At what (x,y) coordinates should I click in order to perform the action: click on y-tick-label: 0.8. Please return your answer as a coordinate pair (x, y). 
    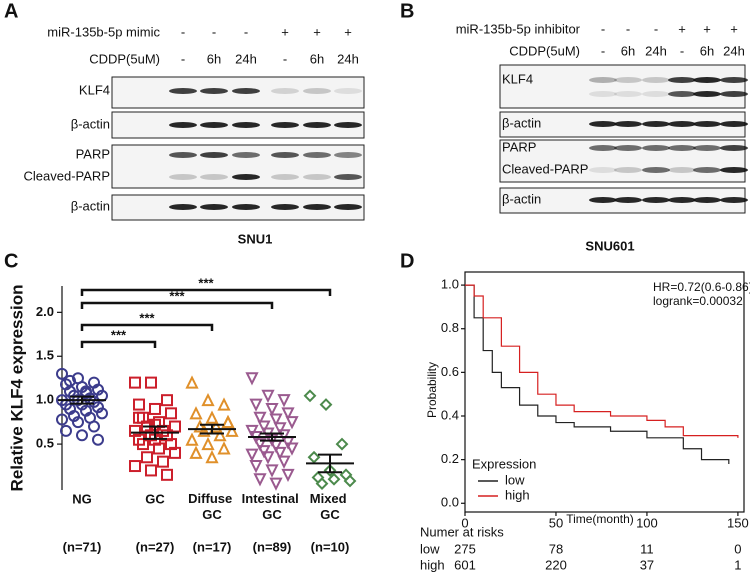
    Looking at the image, I should click on (450, 327).